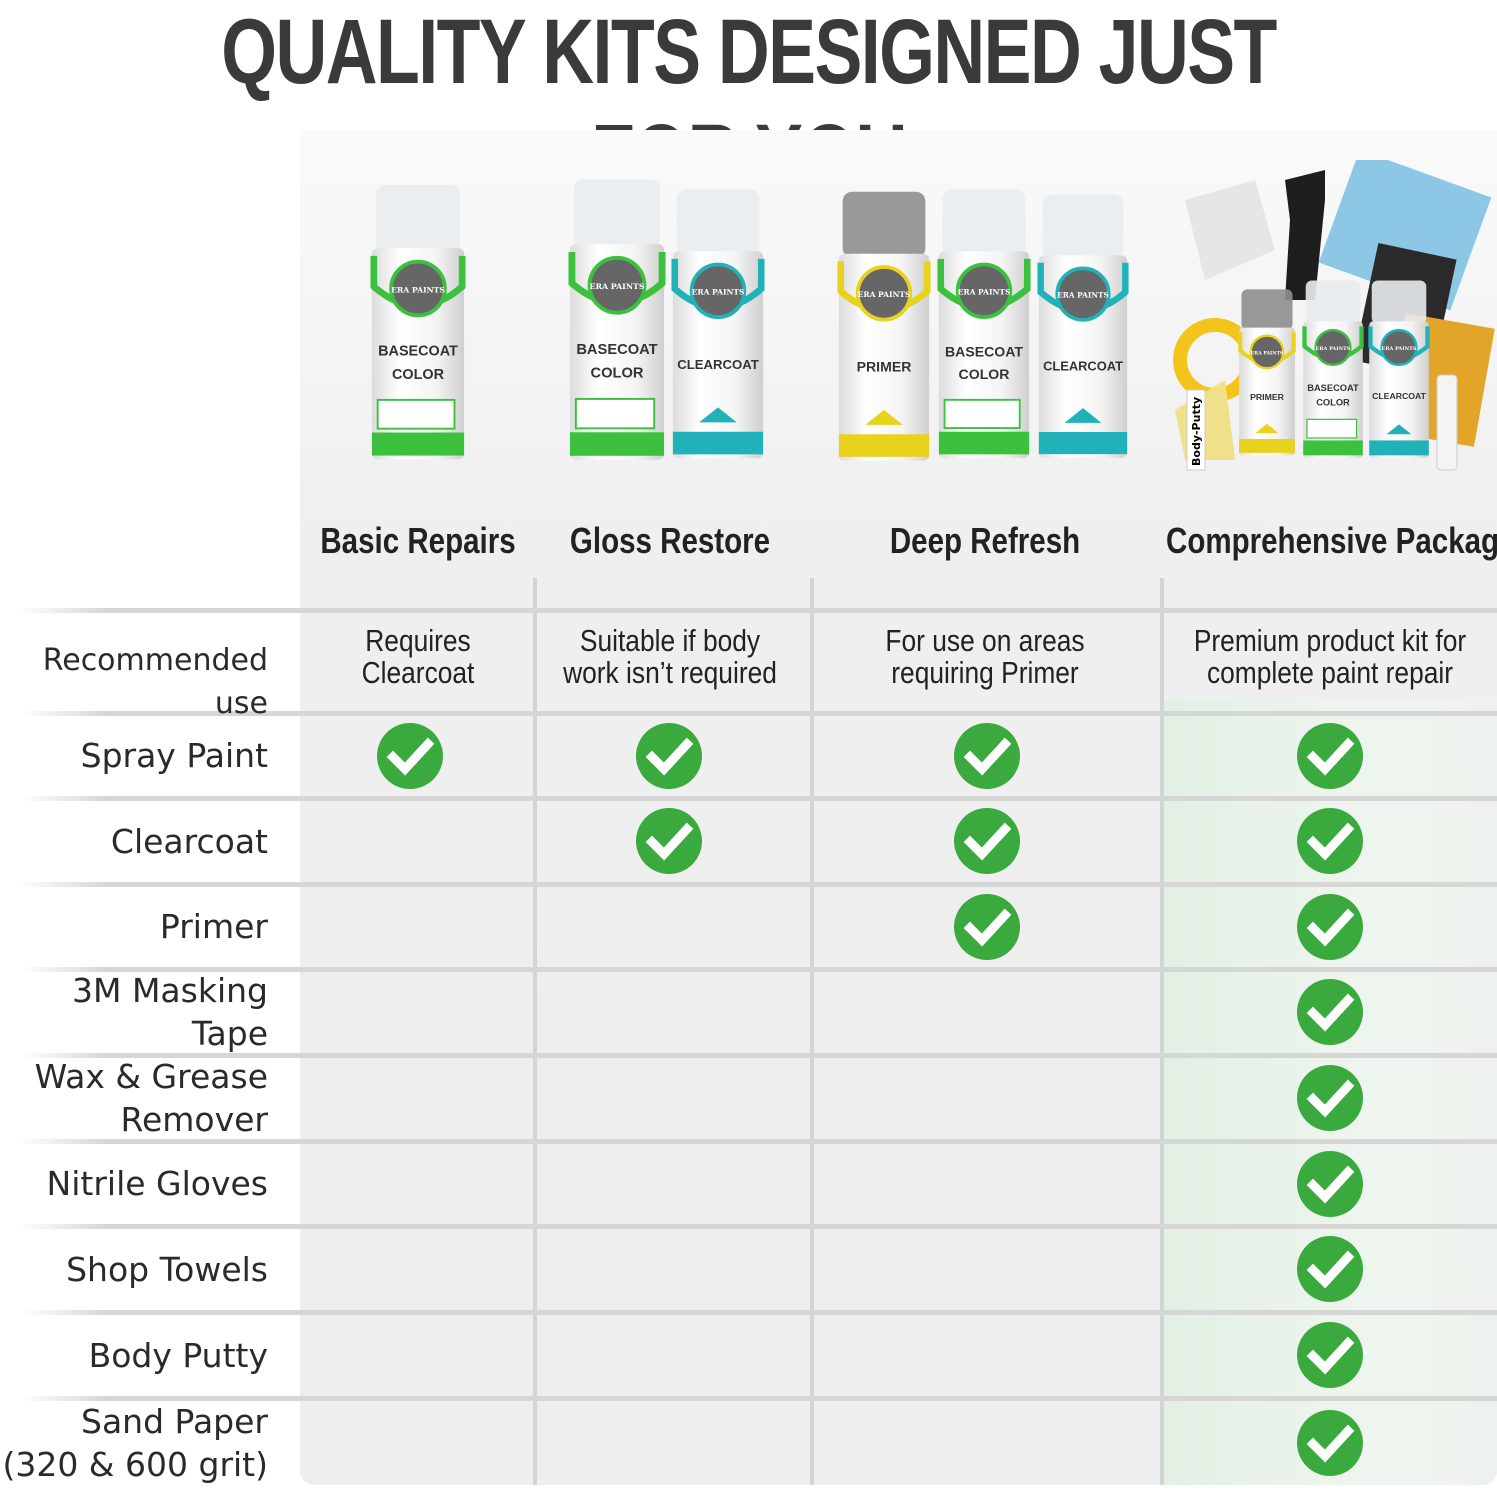  Describe the element at coordinates (985, 540) in the screenshot. I see `kit-name: Deep Refresh` at that location.